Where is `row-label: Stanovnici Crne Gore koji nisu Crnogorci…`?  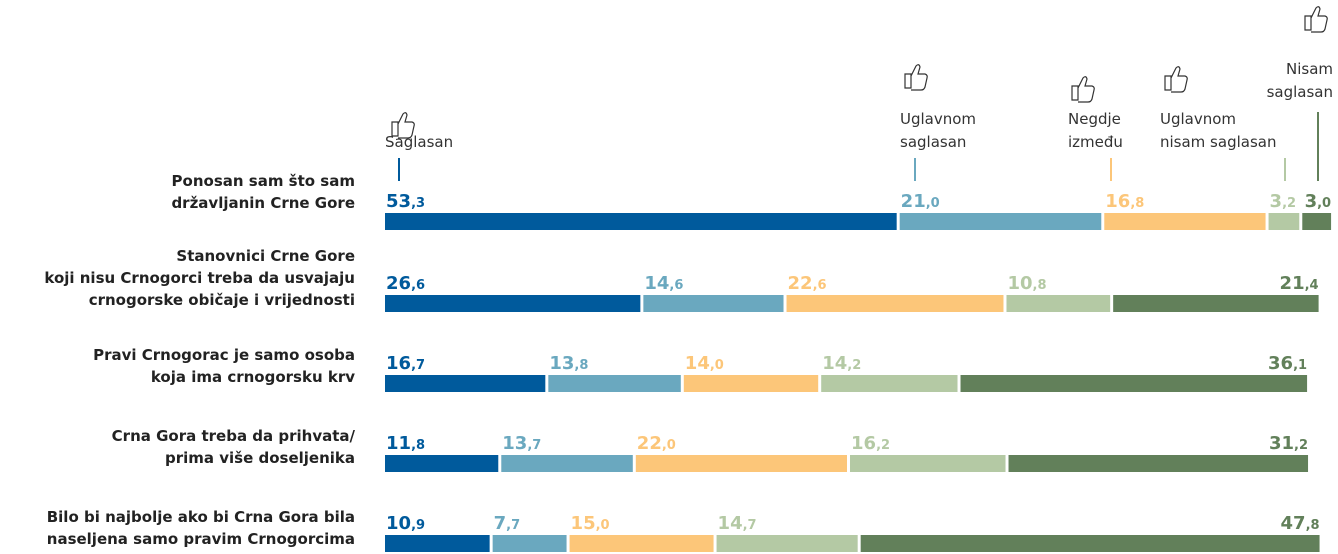
row-label: Stanovnici Crne Gore koji nisu Crnogorci… is located at coordinates (199, 278).